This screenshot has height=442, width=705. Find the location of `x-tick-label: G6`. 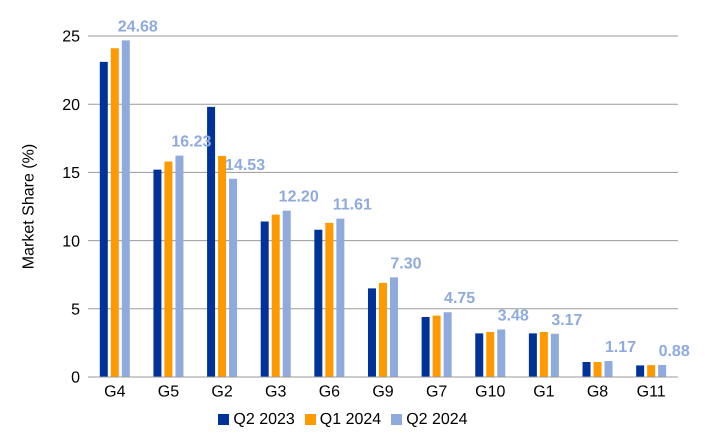

x-tick-label: G6 is located at coordinates (329, 391).